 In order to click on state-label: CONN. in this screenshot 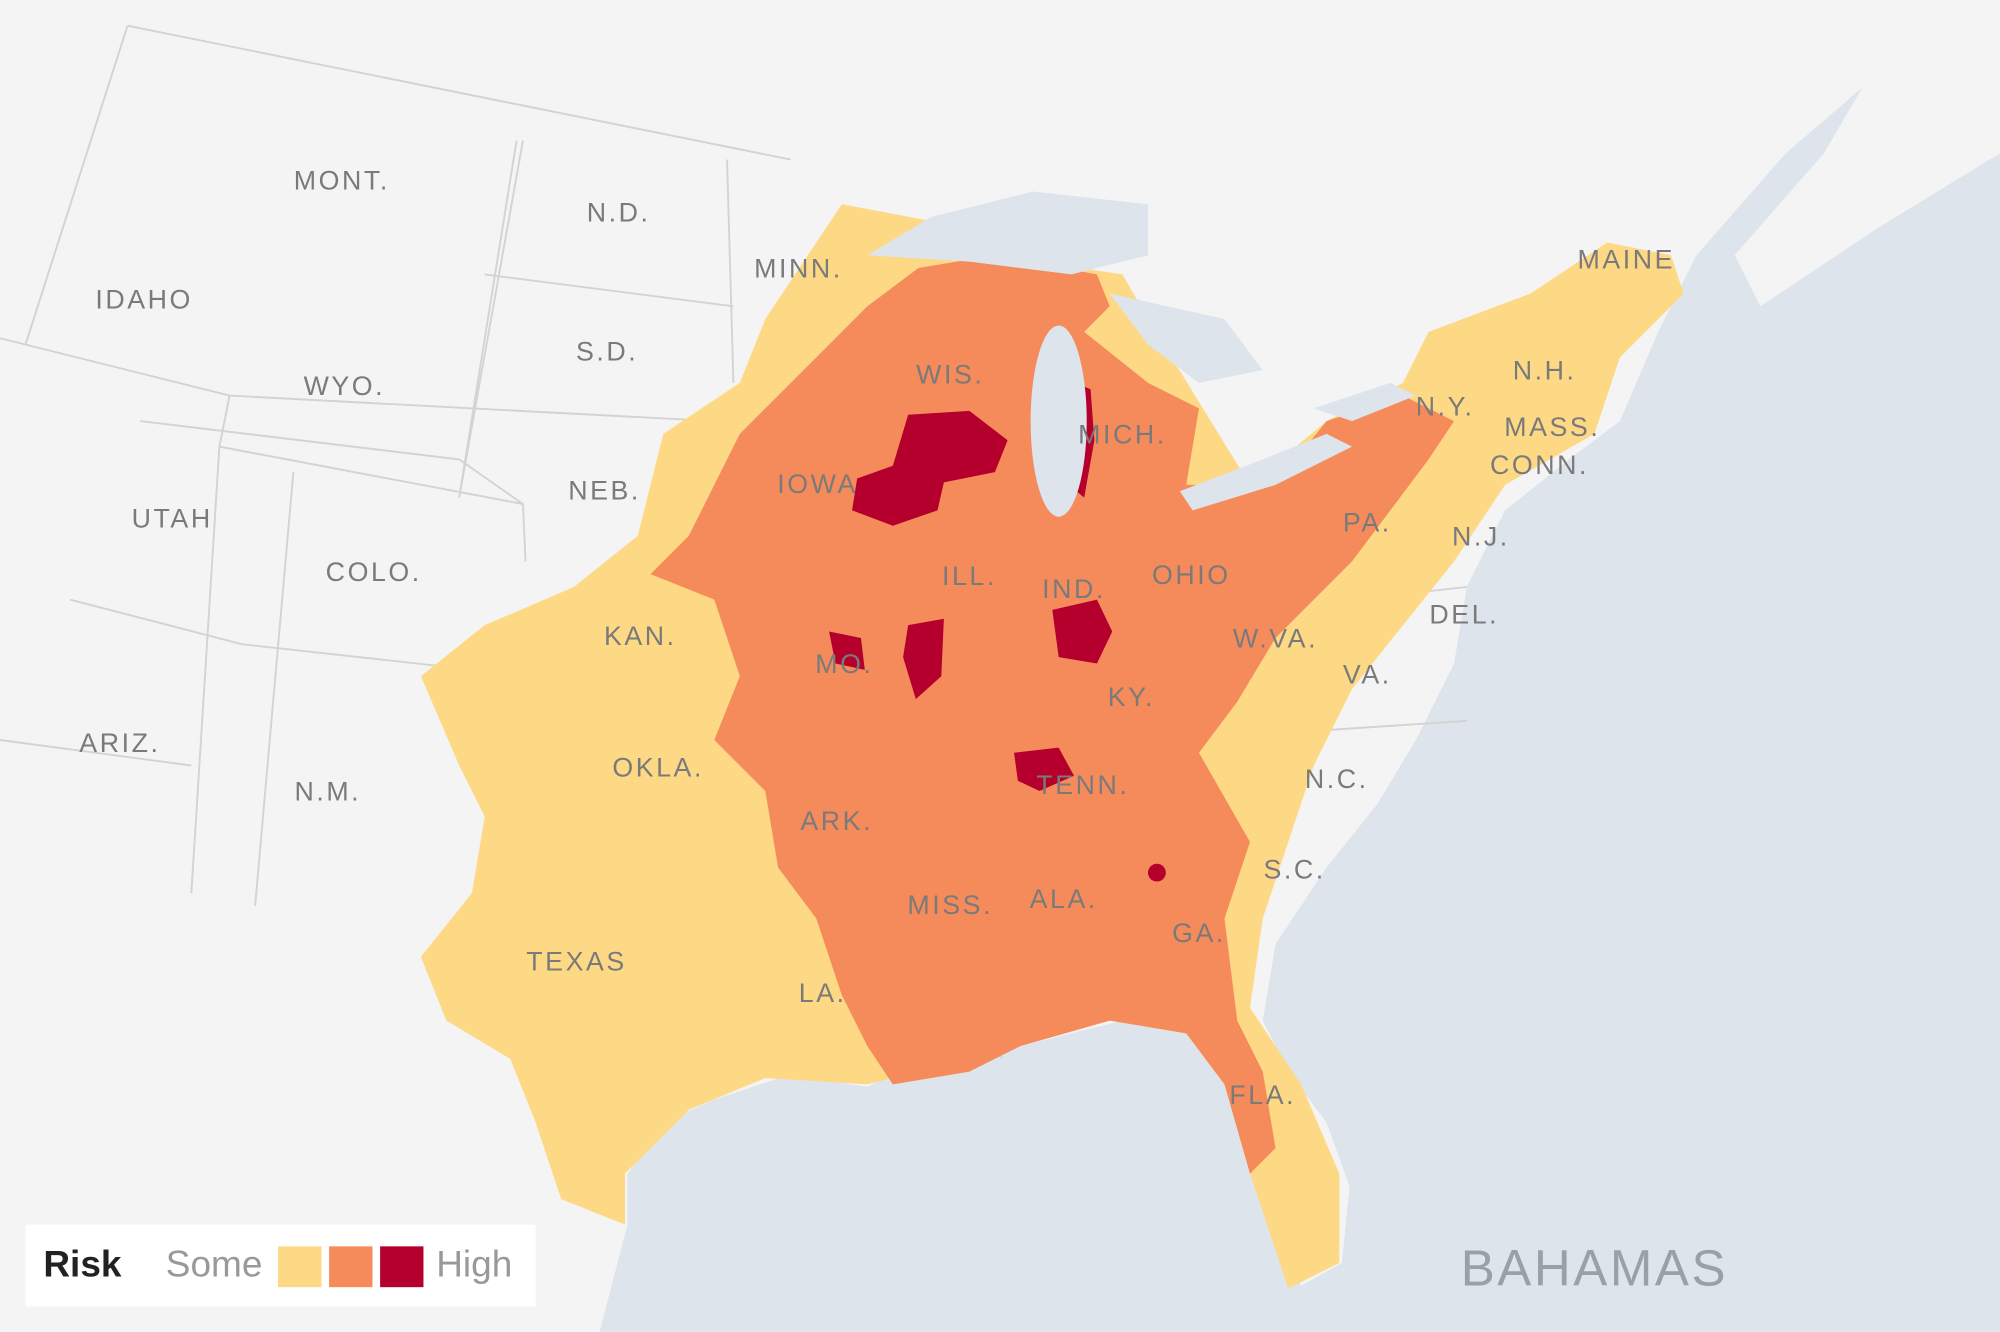, I will do `click(1539, 465)`.